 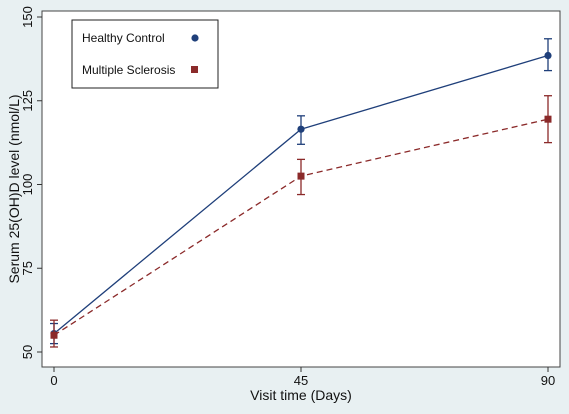 I want to click on legend-label-healthy-control: Healthy Control, so click(x=123, y=38).